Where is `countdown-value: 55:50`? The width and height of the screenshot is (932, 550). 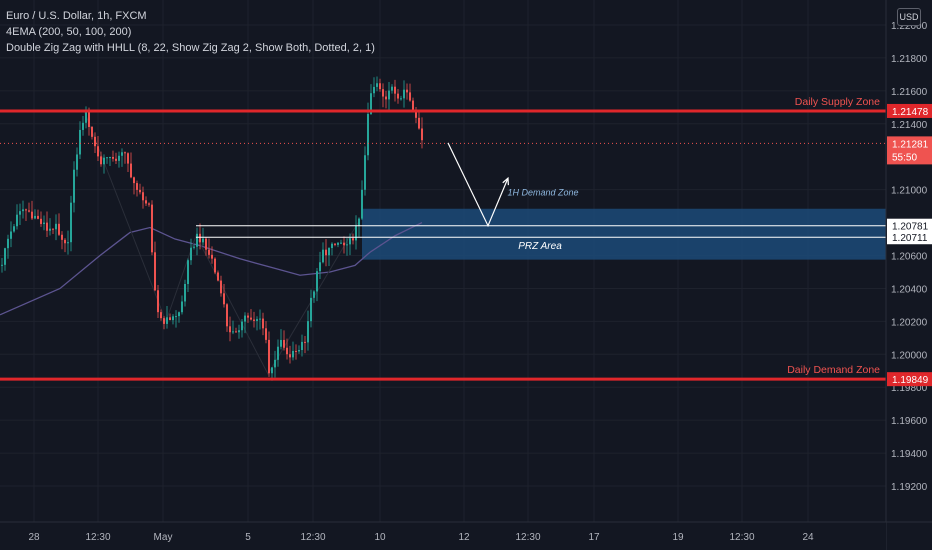 countdown-value: 55:50 is located at coordinates (904, 157).